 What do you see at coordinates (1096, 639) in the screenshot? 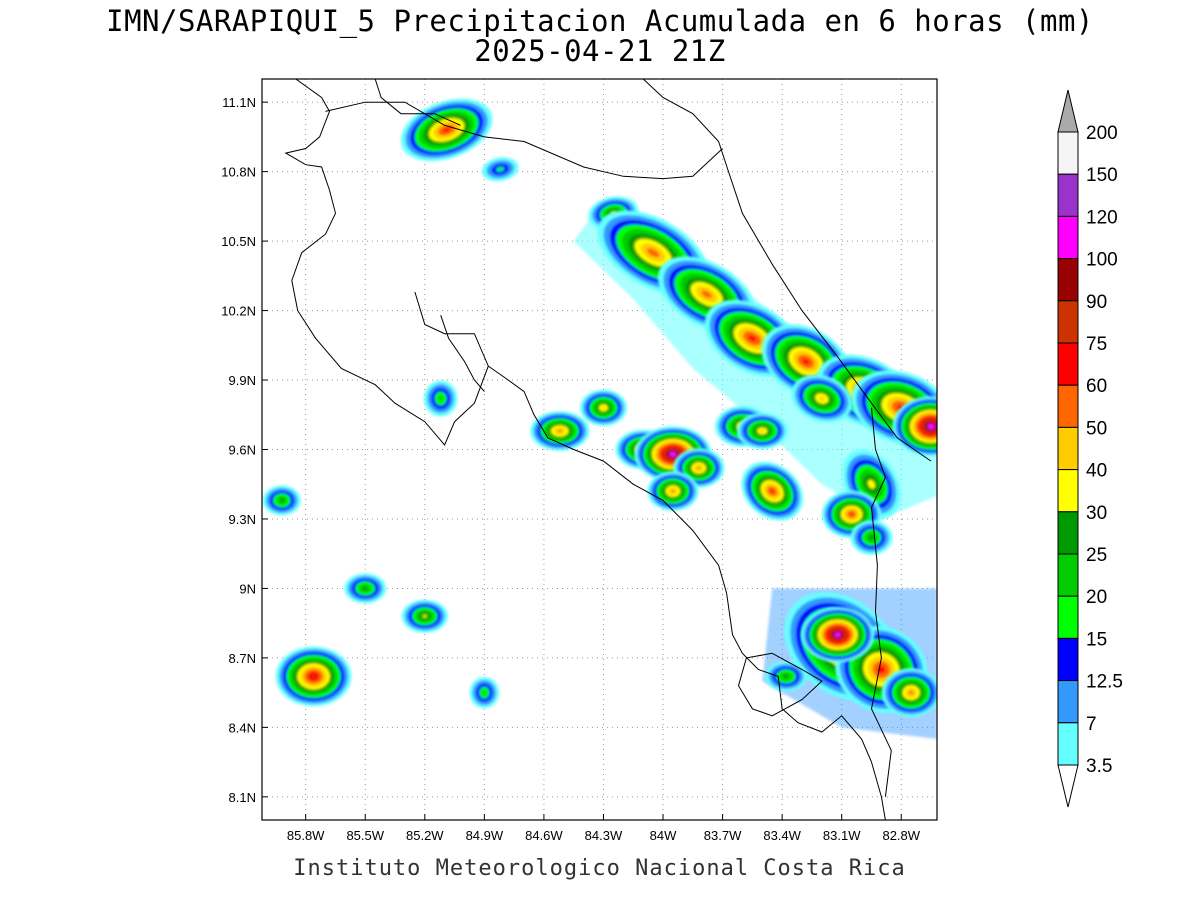
I see `colorbar-label-3: 15` at bounding box center [1096, 639].